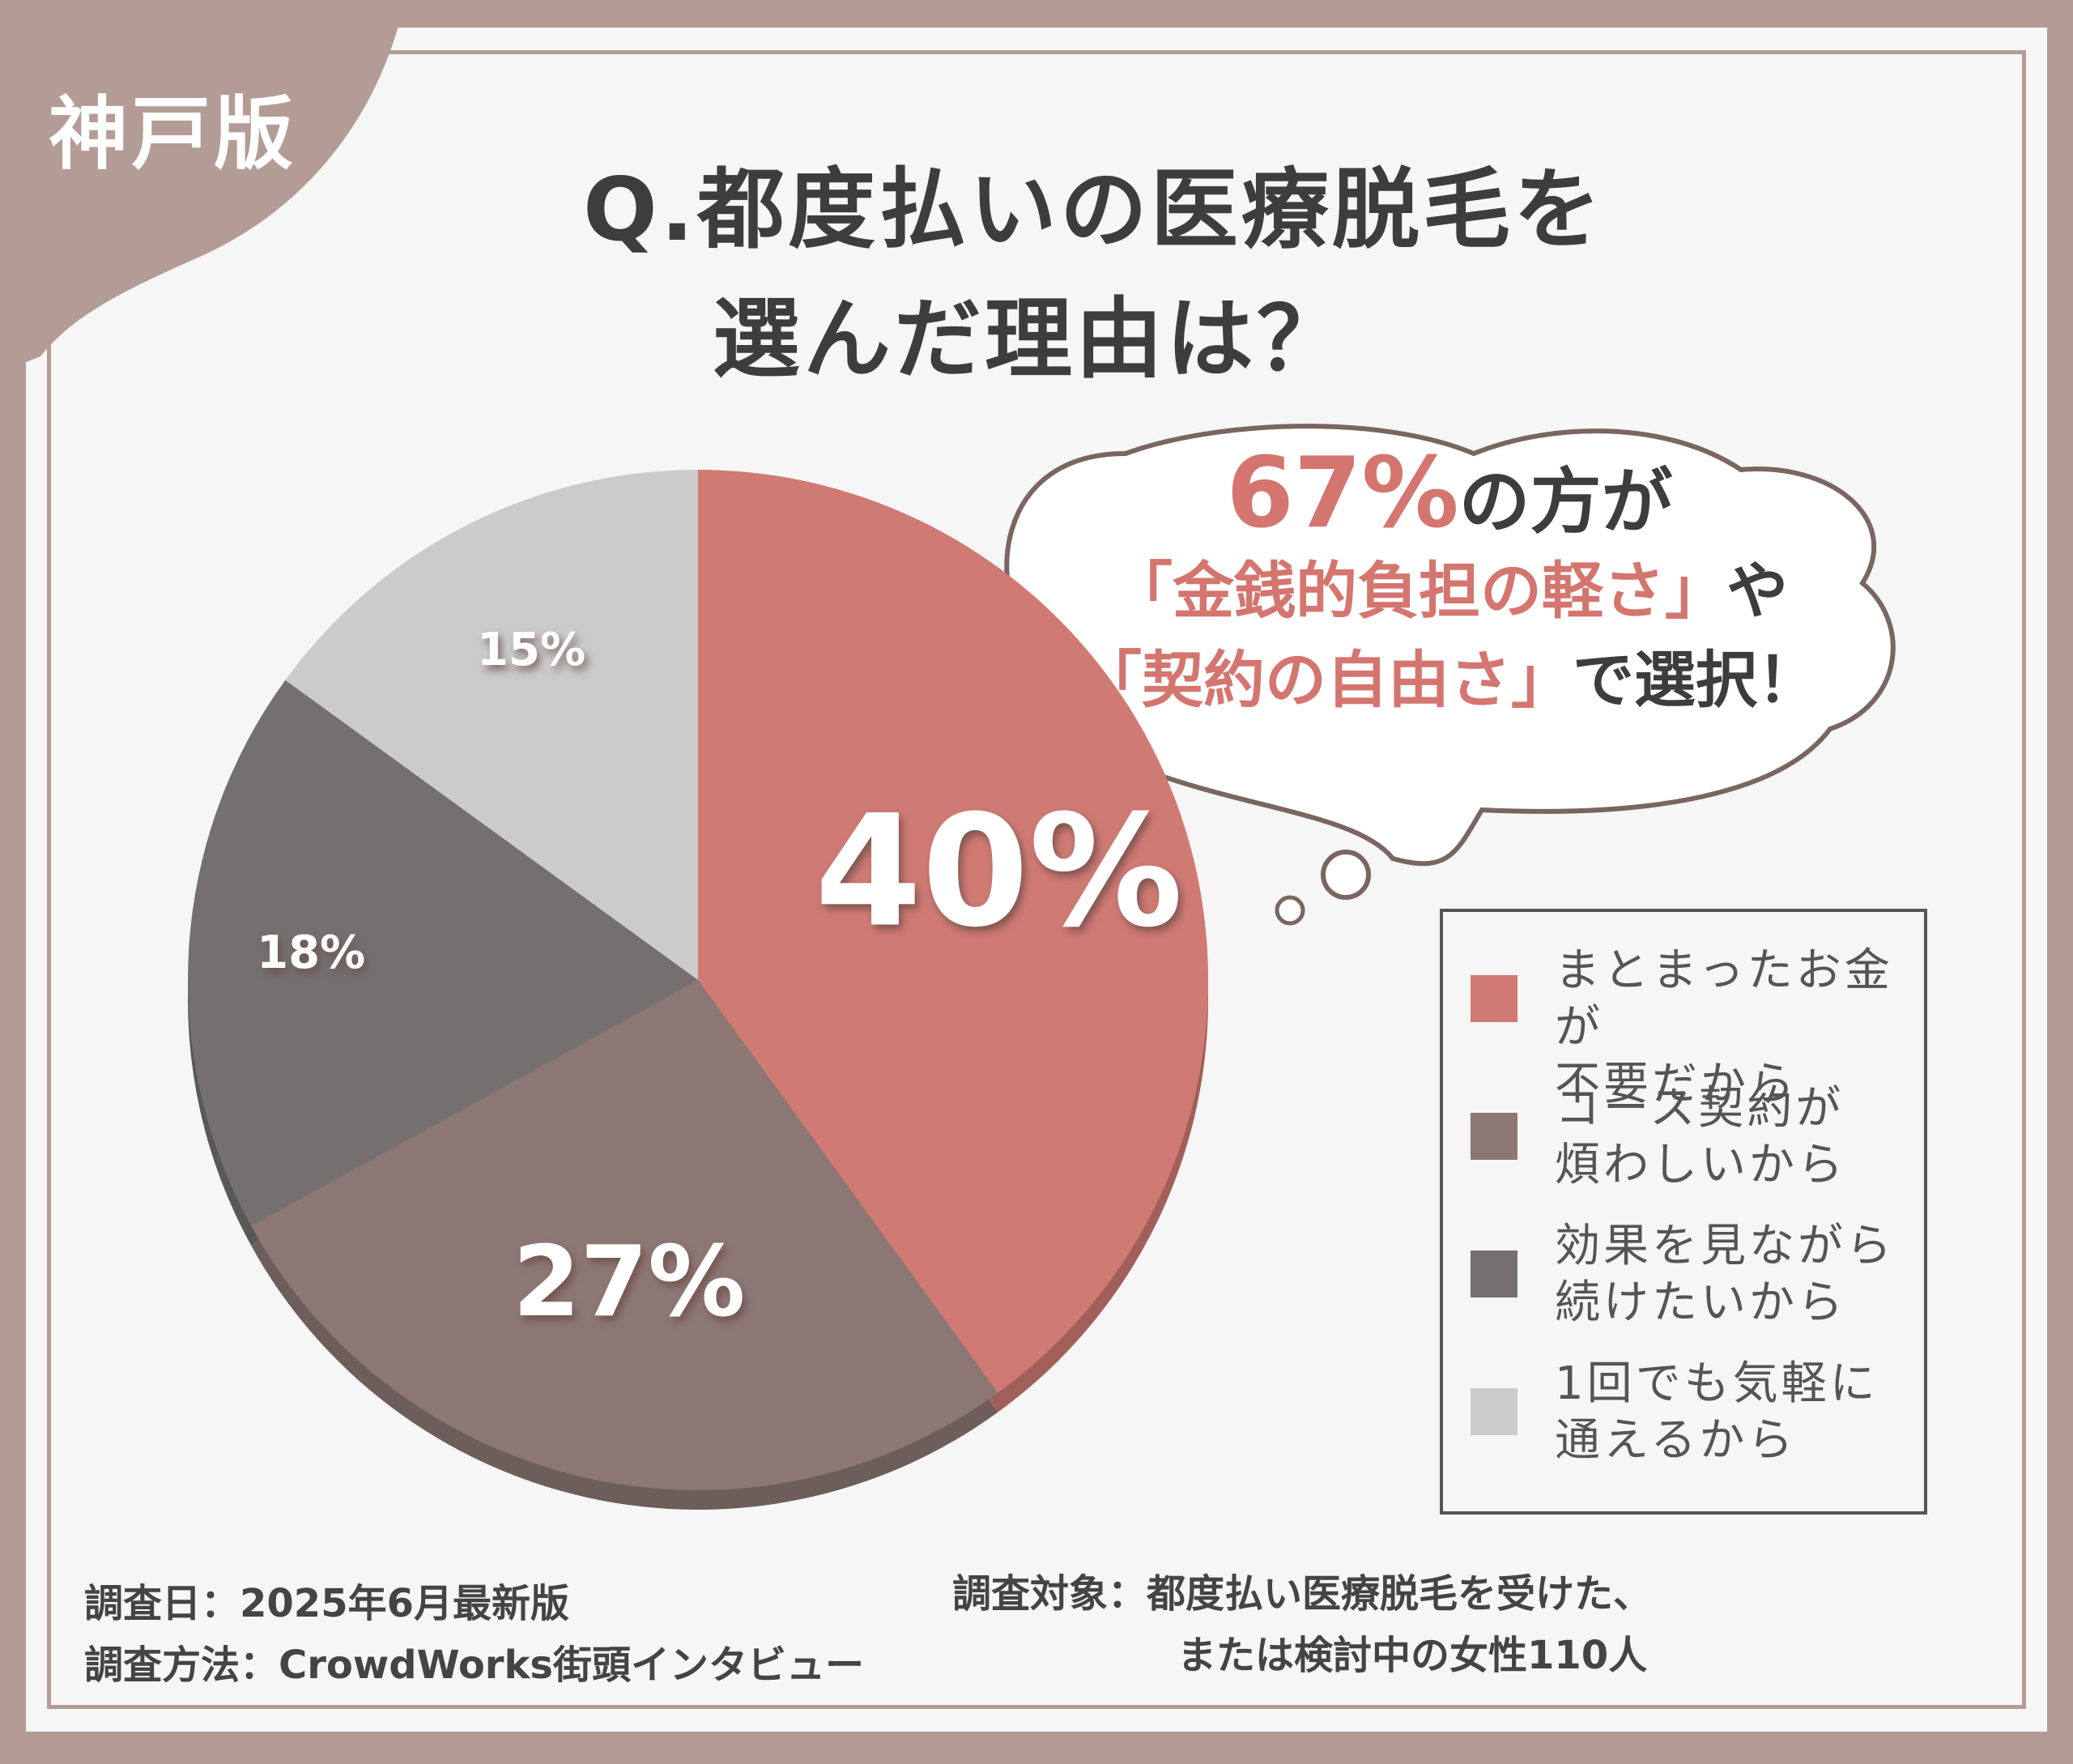 This screenshot has height=1764, width=2073. What do you see at coordinates (1700, 1302) in the screenshot?
I see `legend-label-line: 続けたいから` at bounding box center [1700, 1302].